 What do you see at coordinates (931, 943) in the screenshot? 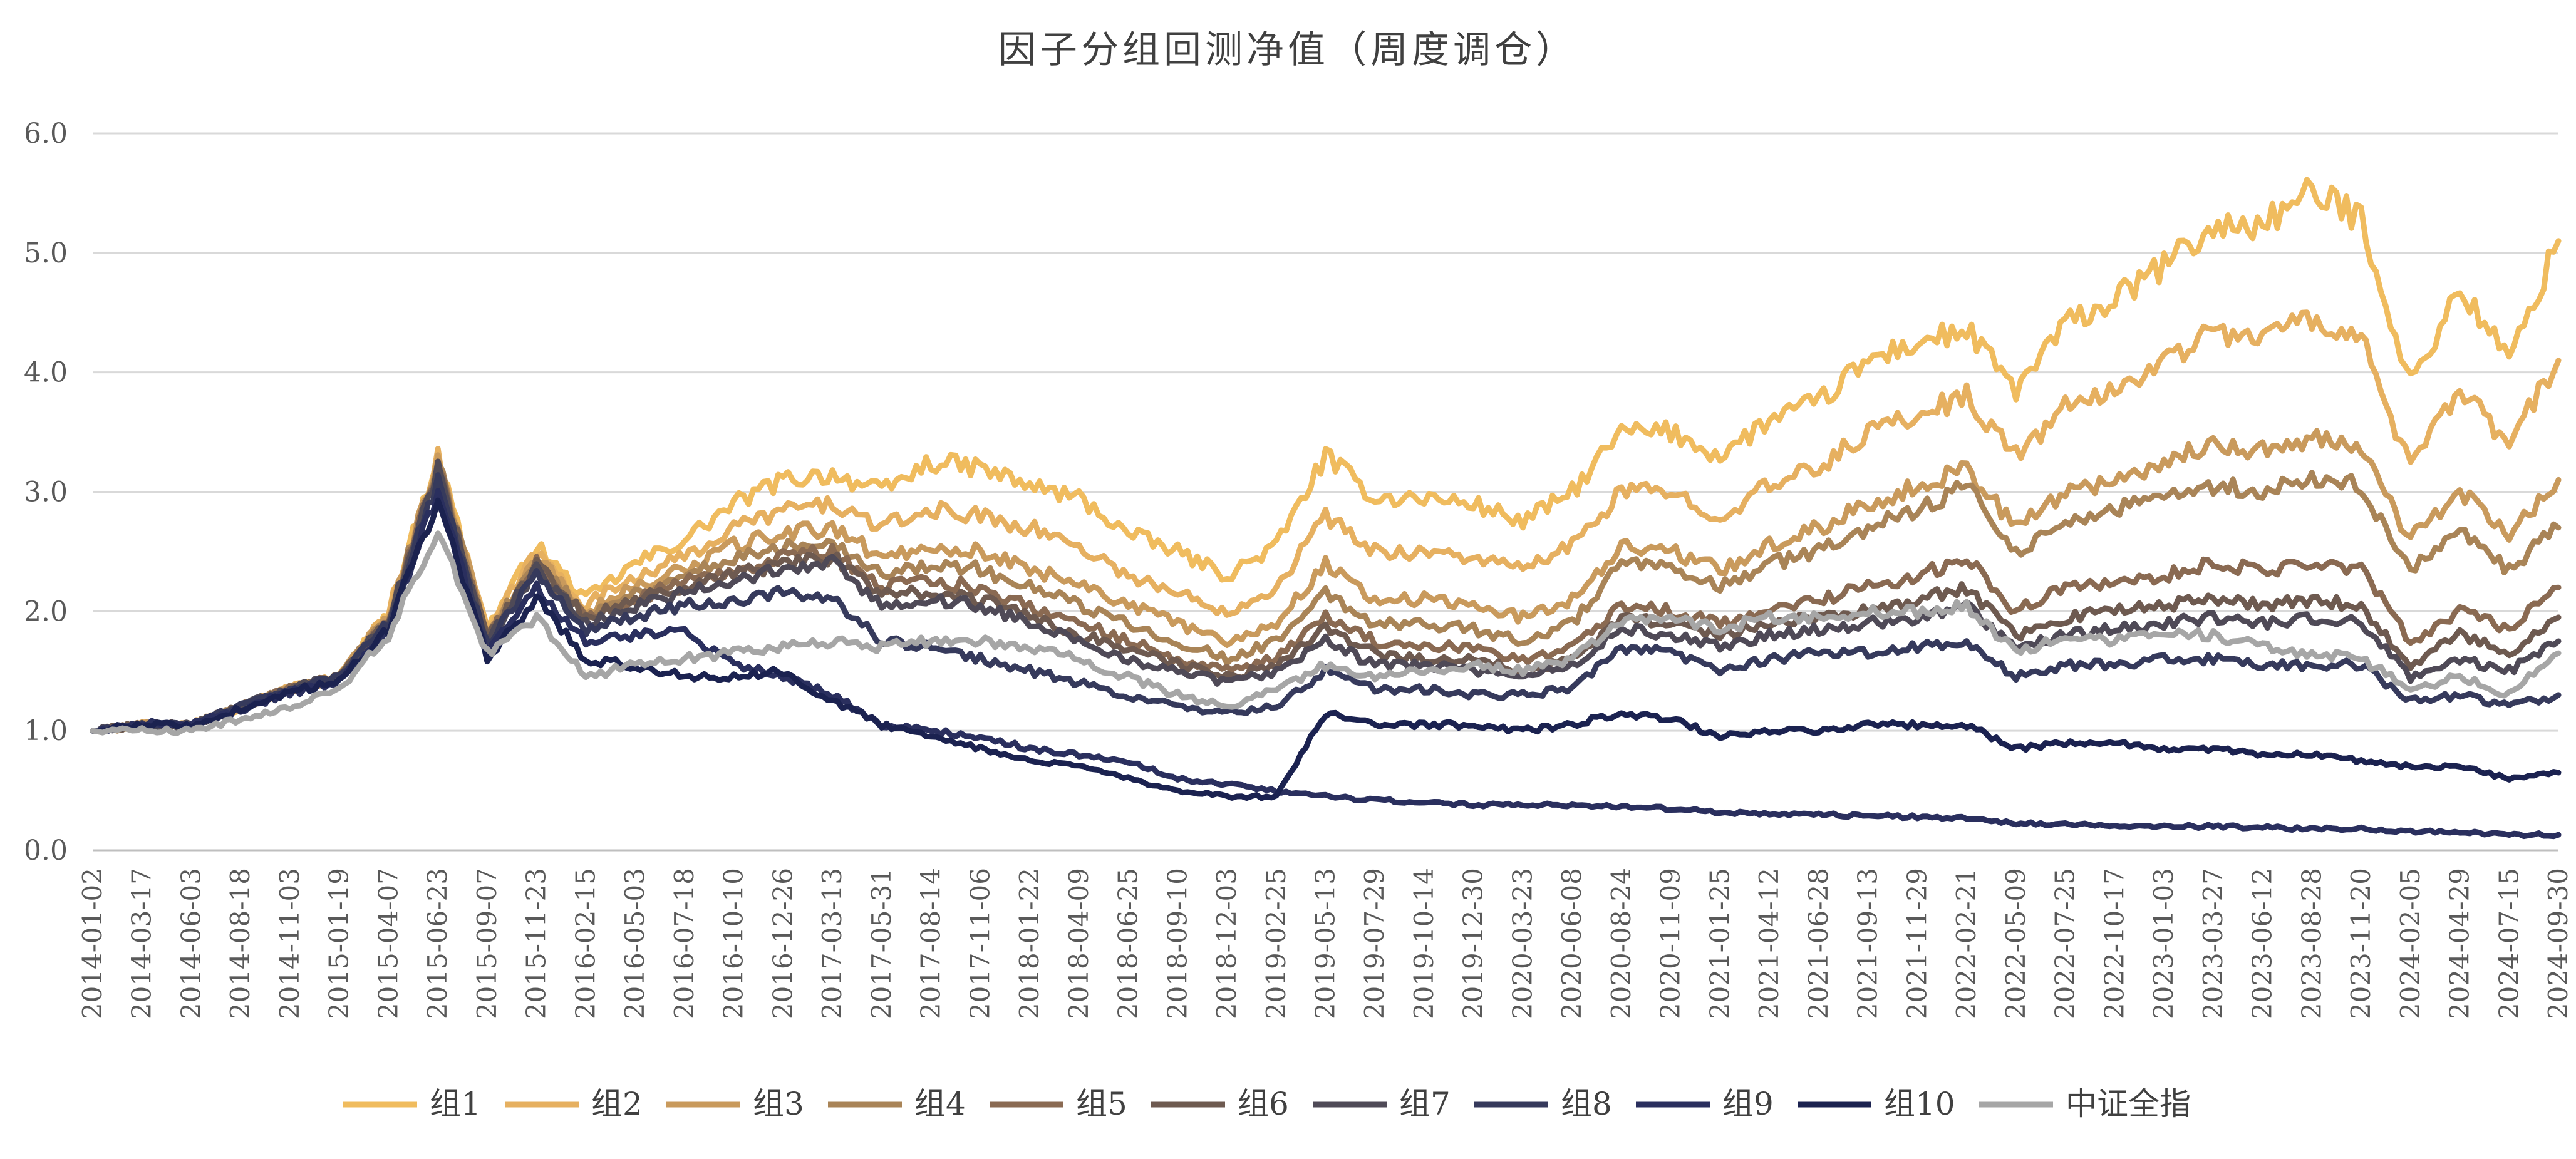
I see `x-tick-label: 2017-08-14` at bounding box center [931, 943].